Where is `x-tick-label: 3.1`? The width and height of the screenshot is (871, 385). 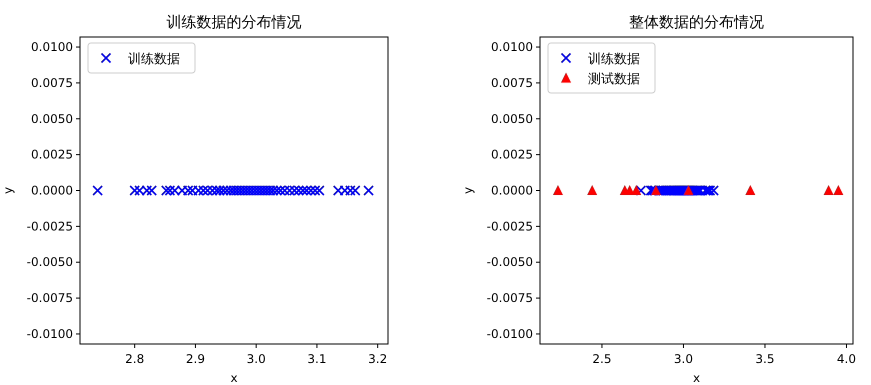 x-tick-label: 3.1 is located at coordinates (316, 359).